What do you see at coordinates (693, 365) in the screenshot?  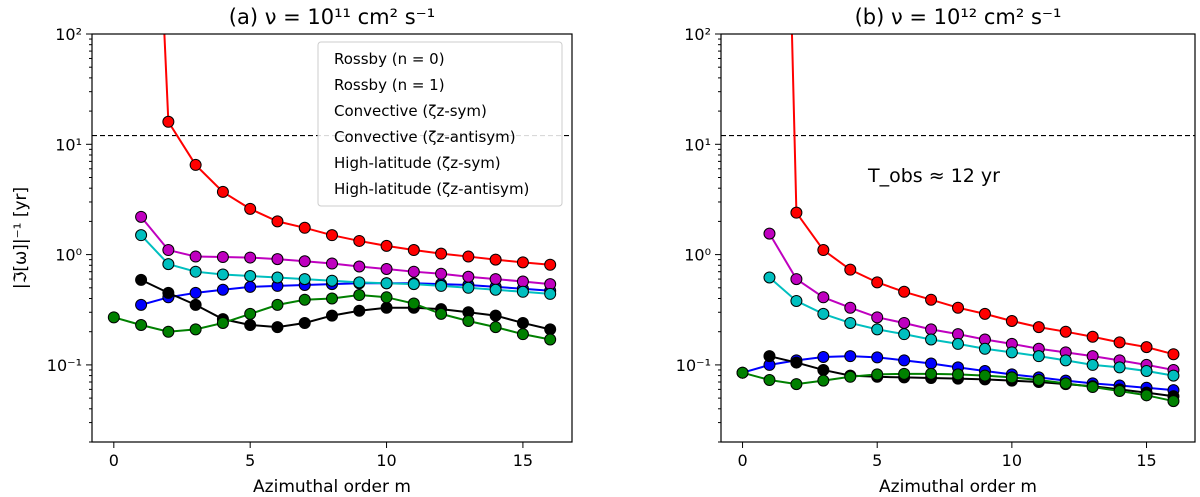 I see `y-tick-label: 10⁻¹` at bounding box center [693, 365].